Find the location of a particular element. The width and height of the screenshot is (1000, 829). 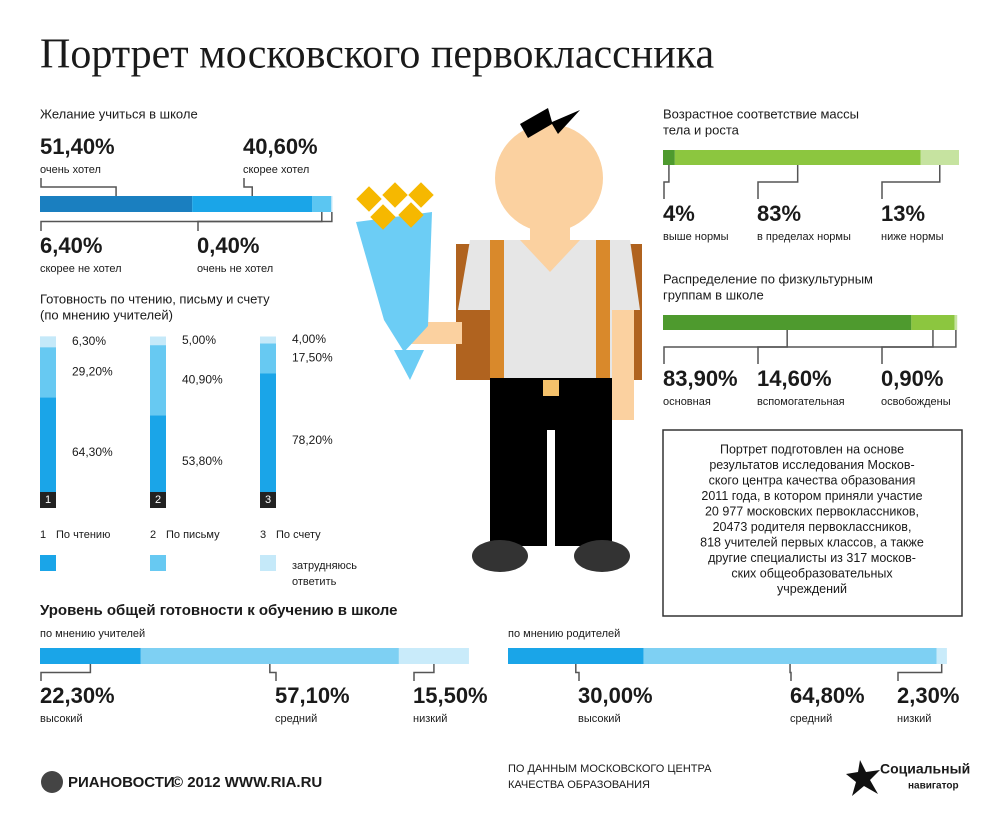

series-name: вспомогательная is located at coordinates (801, 402).